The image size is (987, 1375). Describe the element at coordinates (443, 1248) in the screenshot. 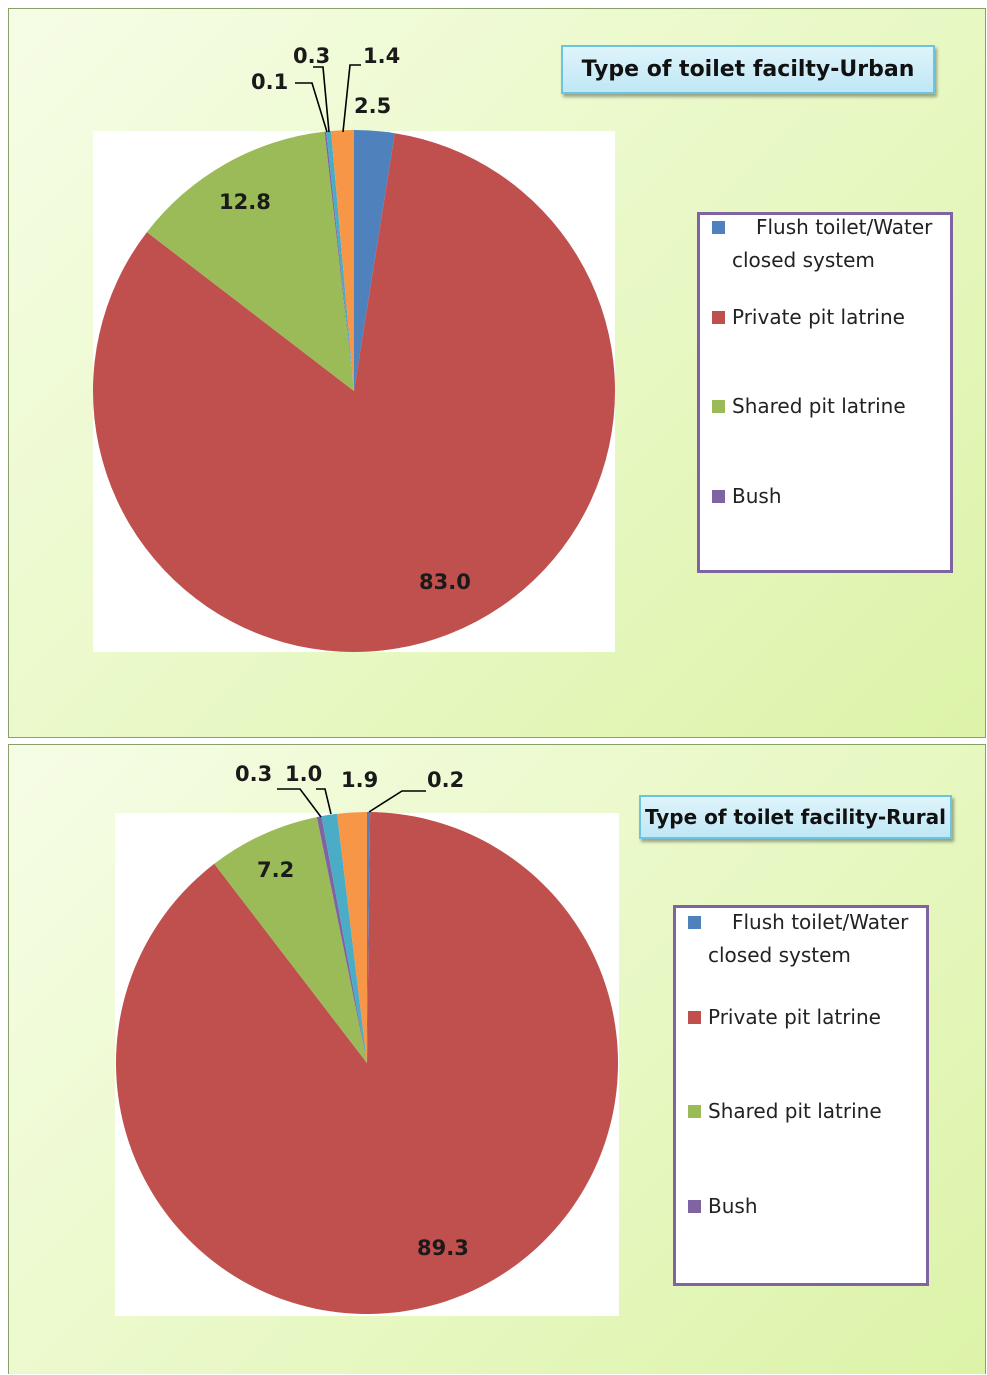

I see `data-label: 89.3` at that location.